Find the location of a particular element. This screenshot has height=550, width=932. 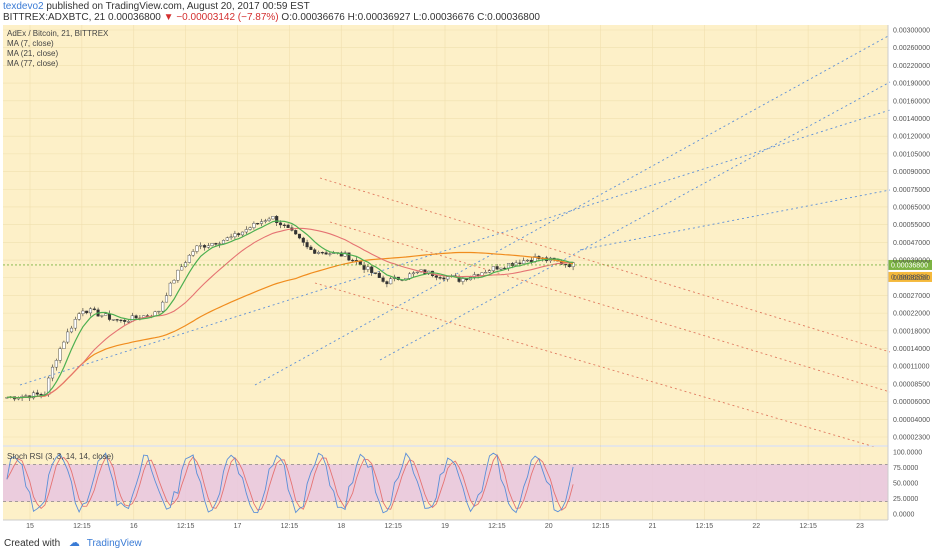

price-tick-label: 0.00120000 is located at coordinates (911, 137).